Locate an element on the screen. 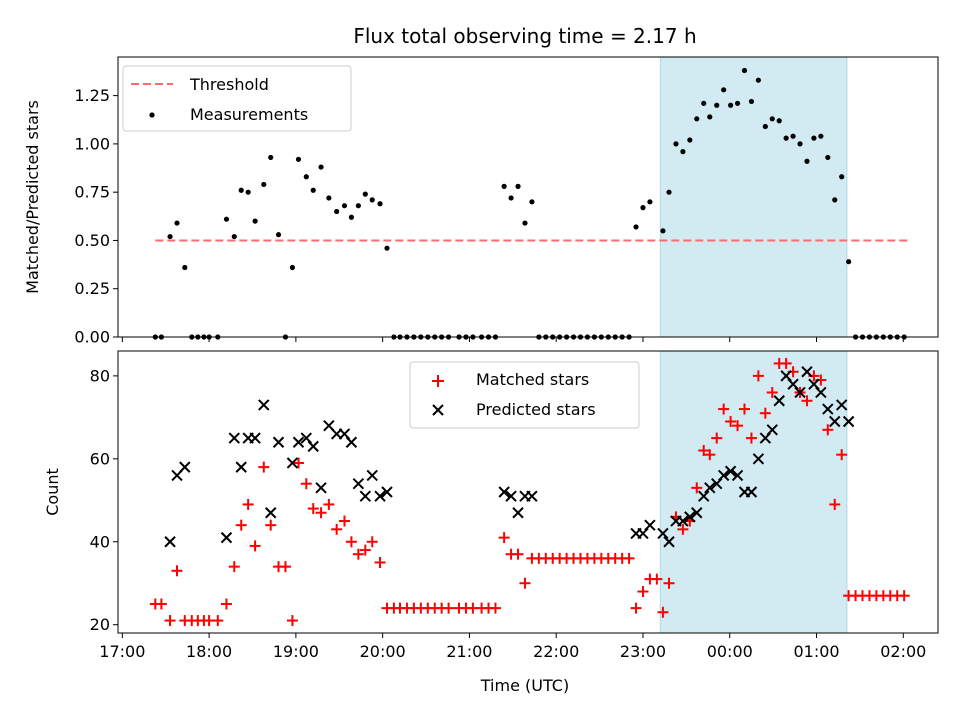 This screenshot has height=720, width=960. x-tick-label: 21:00 is located at coordinates (469, 651).